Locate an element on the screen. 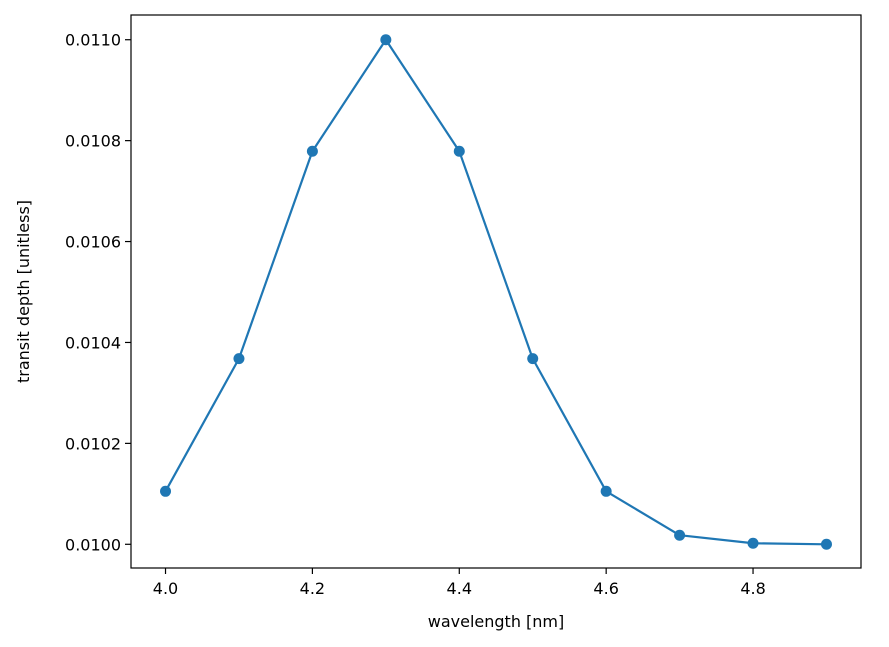 Image resolution: width=889 pixels, height=647 pixels. x-tick-label: 4.0 is located at coordinates (165, 588).